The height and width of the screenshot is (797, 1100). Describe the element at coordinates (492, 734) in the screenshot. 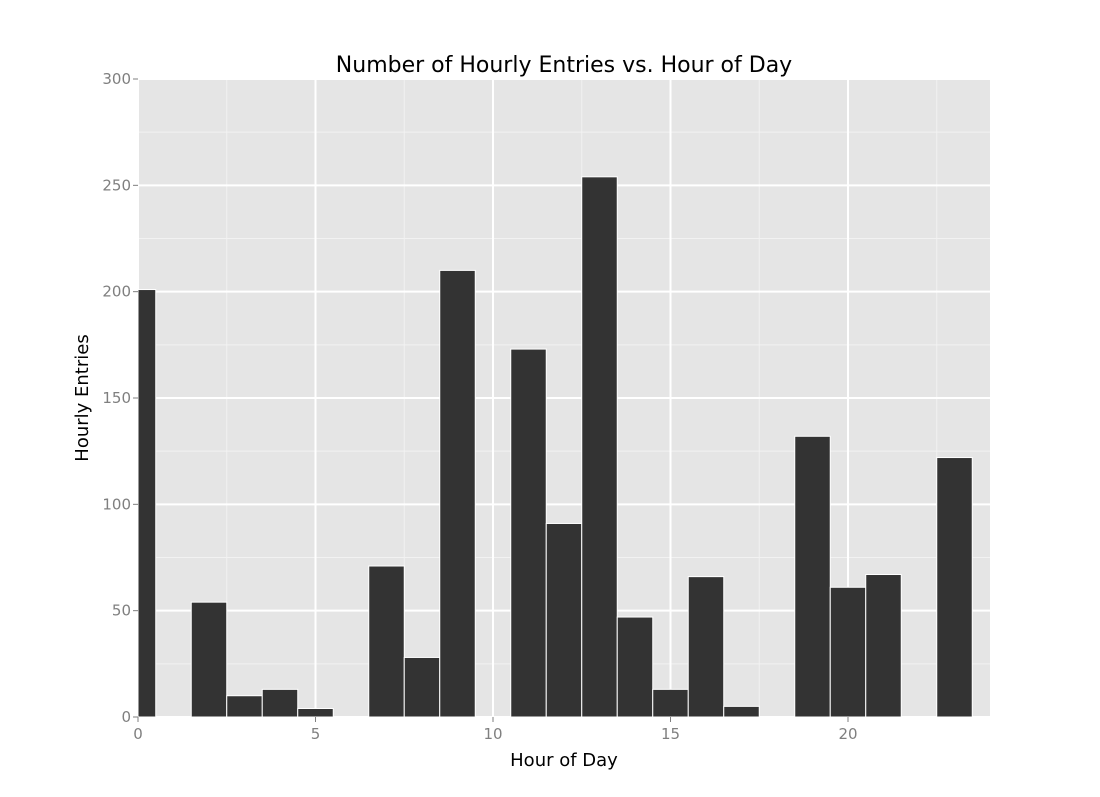

I see `x-tick-label: 10` at that location.